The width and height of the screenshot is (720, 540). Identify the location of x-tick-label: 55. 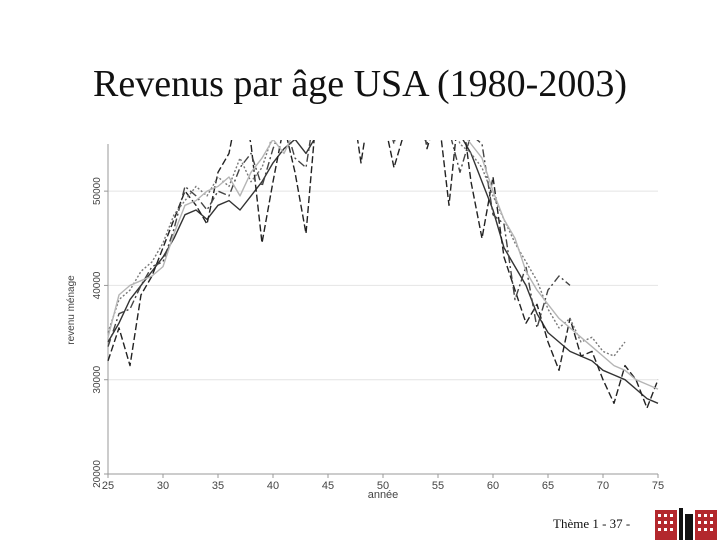
(438, 486).